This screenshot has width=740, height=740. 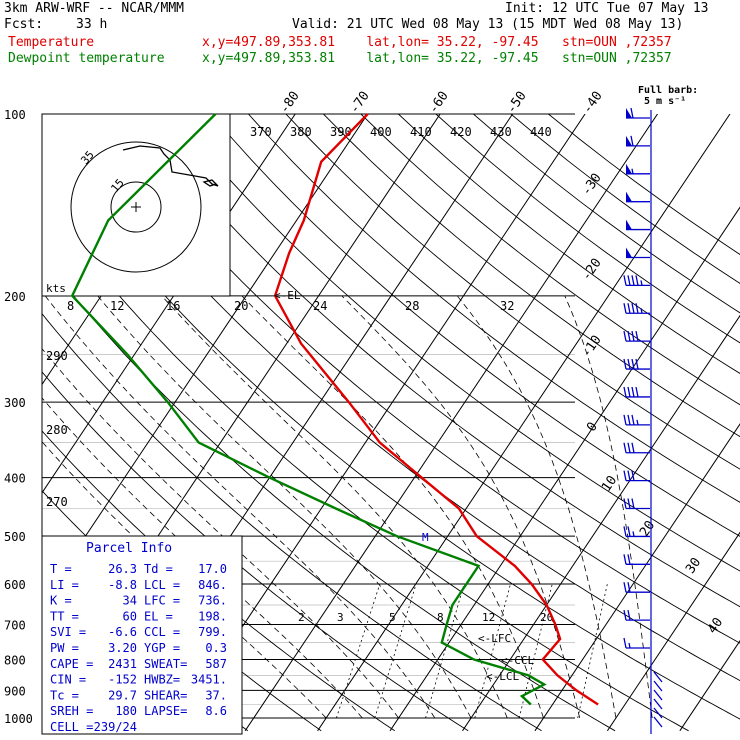 What do you see at coordinates (71, 727) in the screenshot?
I see `parcel-key-10: CELL =` at bounding box center [71, 727].